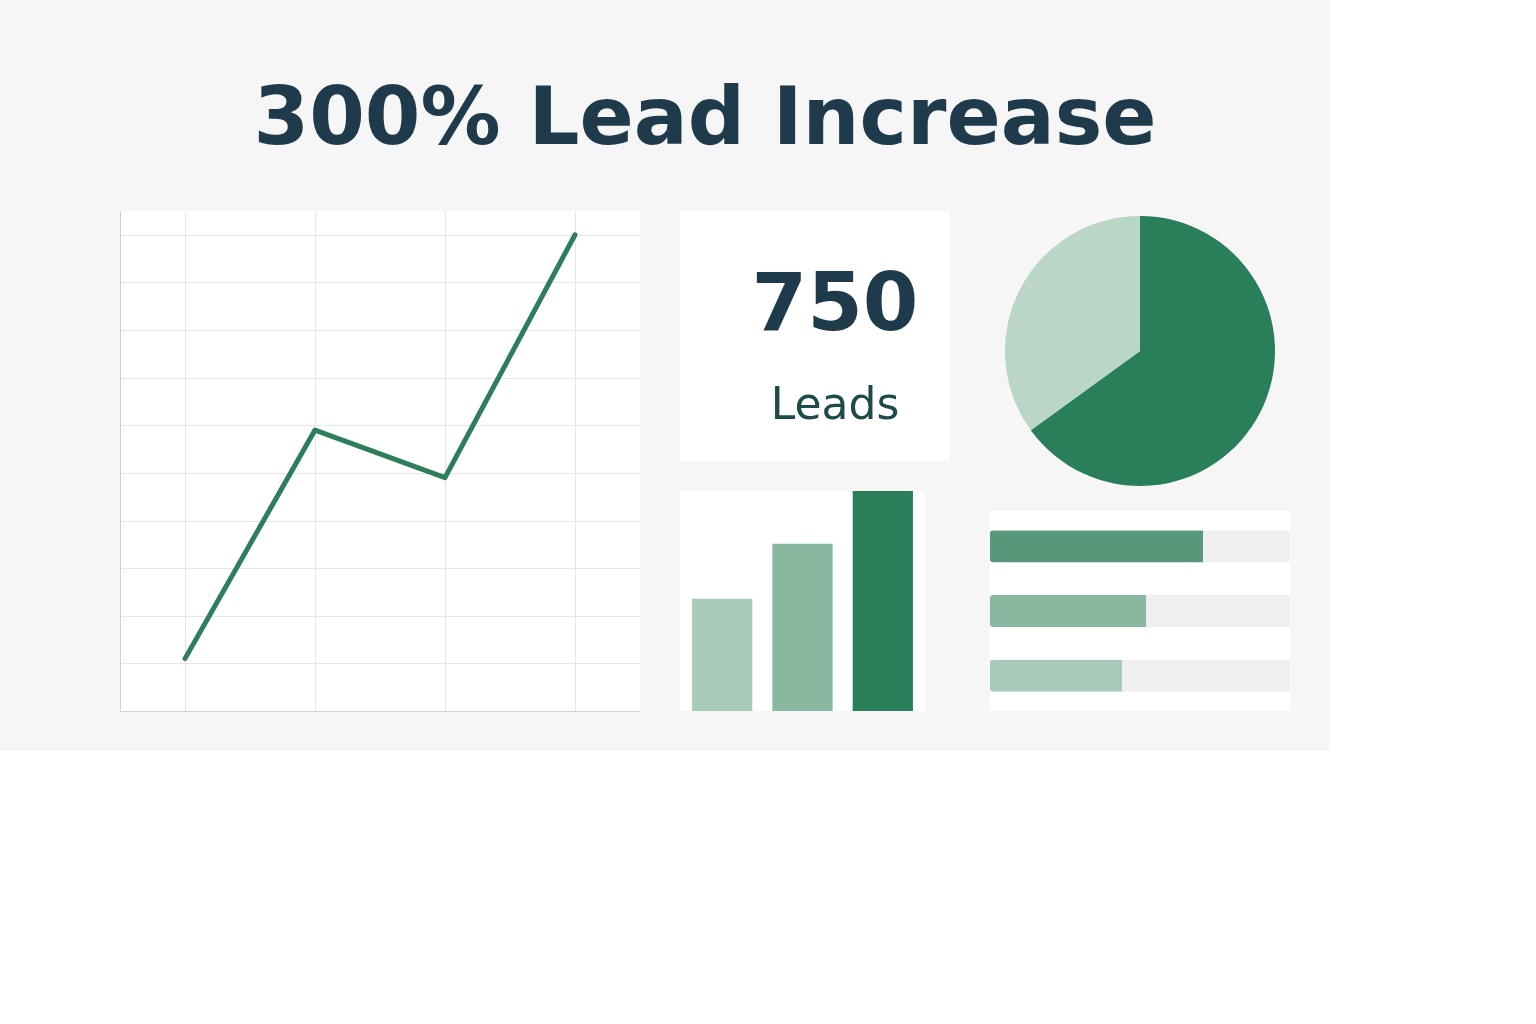 This screenshot has width=1536, height=1024. Describe the element at coordinates (835, 302) in the screenshot. I see `text: 750` at that location.